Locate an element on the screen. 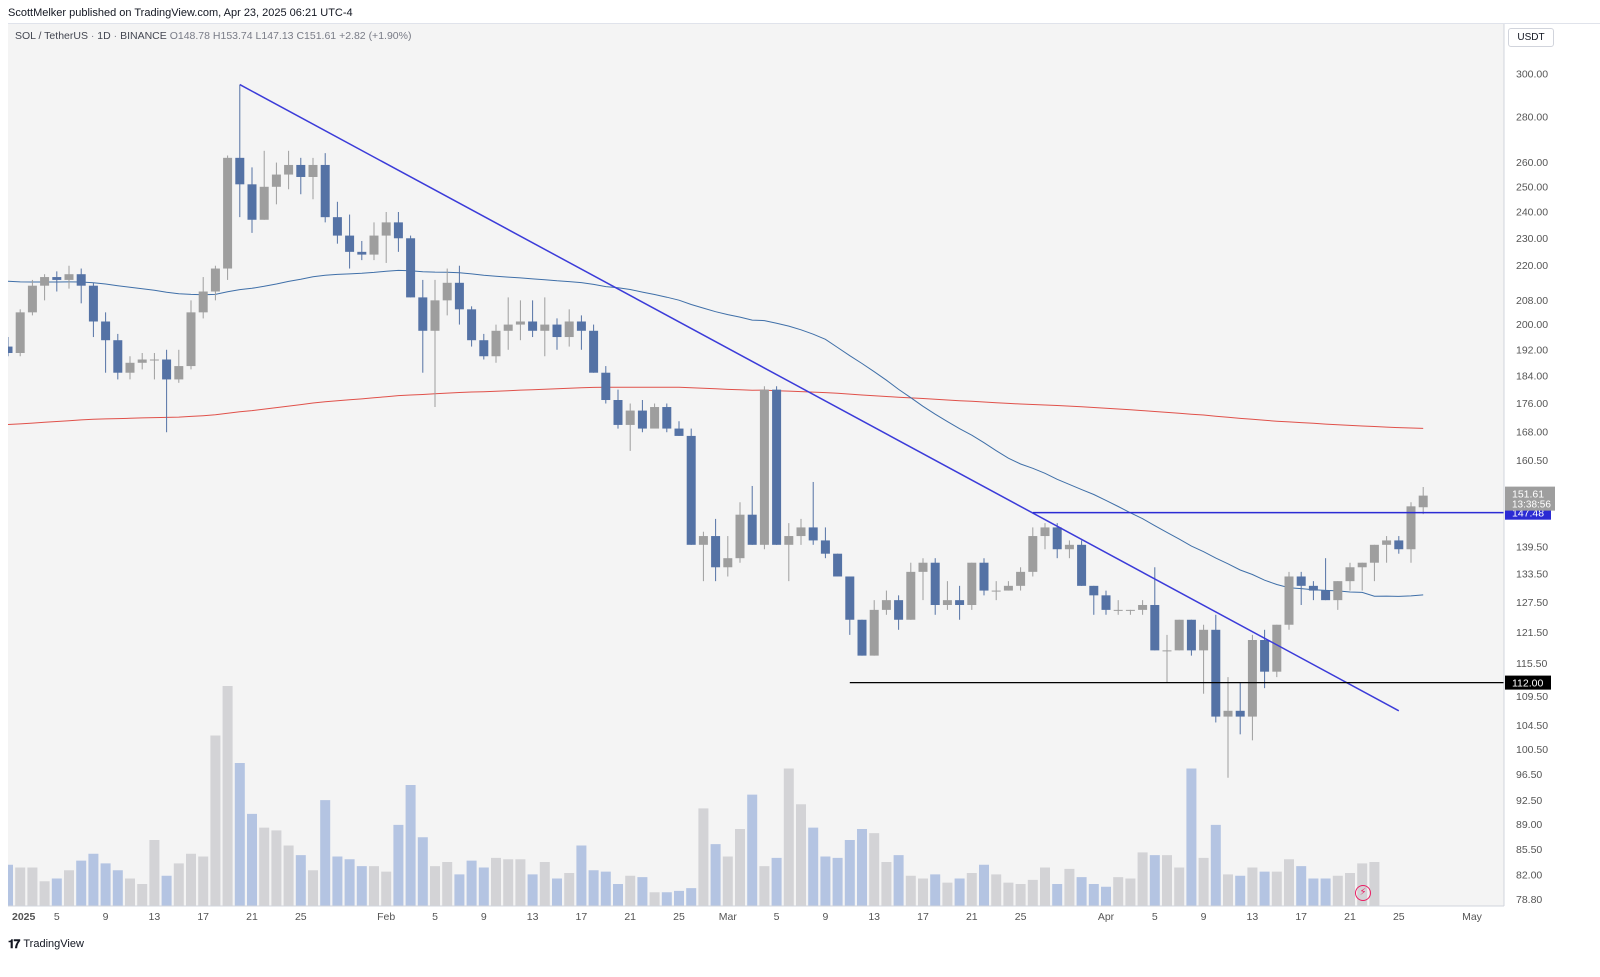  time-tick-label: 25 is located at coordinates (301, 917).